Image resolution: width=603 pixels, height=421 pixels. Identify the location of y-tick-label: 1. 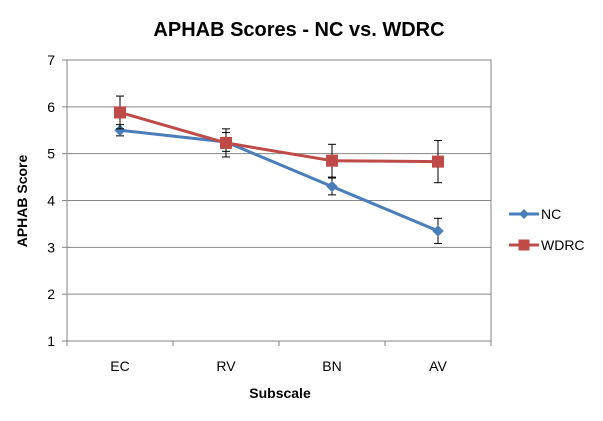
(51, 341).